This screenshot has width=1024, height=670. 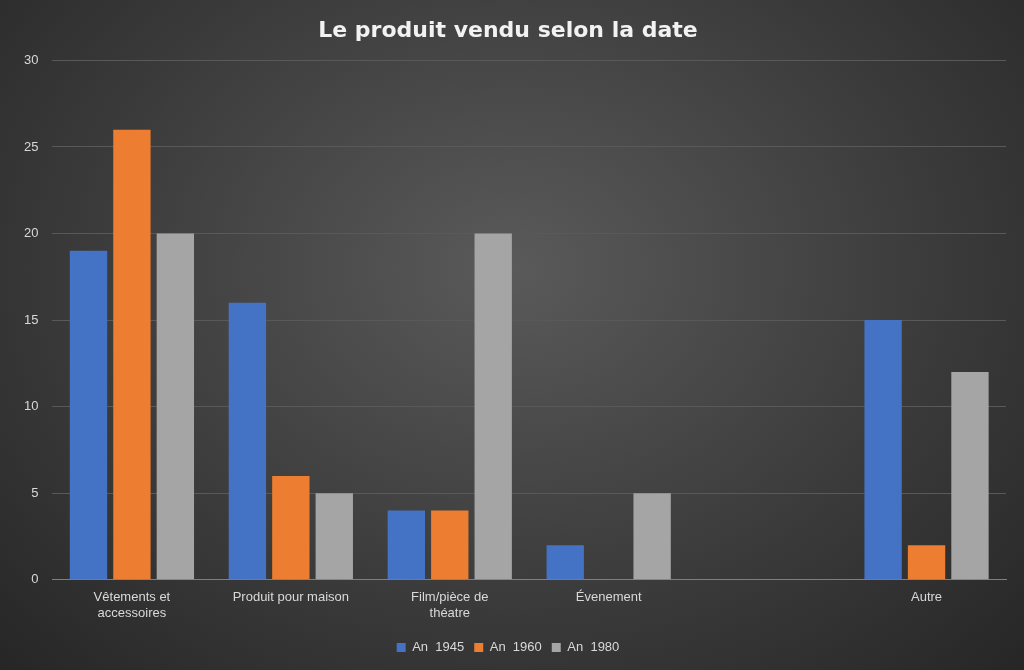 What do you see at coordinates (515, 647) in the screenshot?
I see `legend-label: An 1960` at bounding box center [515, 647].